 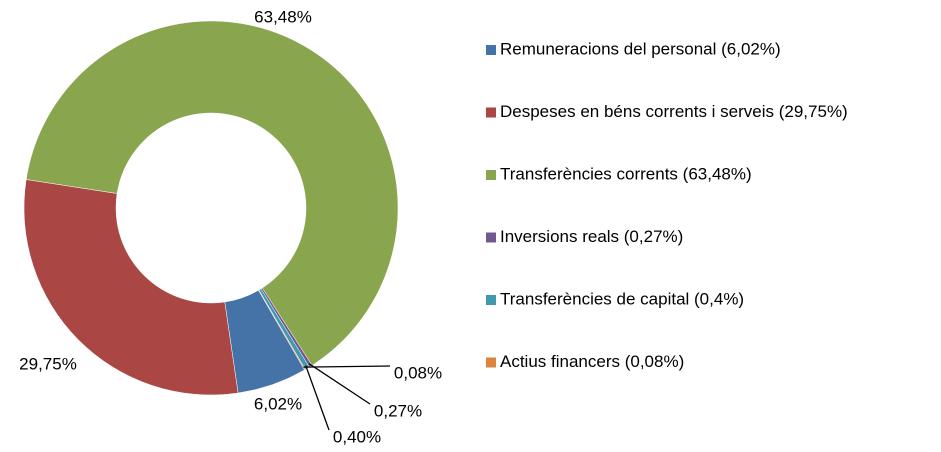 What do you see at coordinates (398, 410) in the screenshot?
I see `data-label: 0,27%` at bounding box center [398, 410].